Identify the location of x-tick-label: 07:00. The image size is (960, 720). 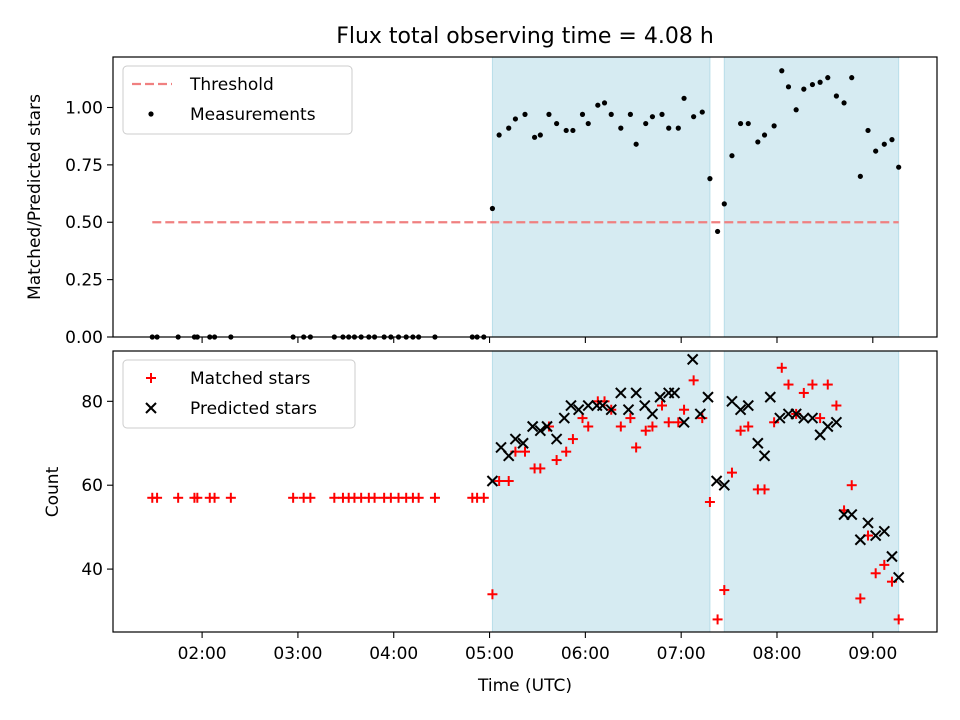
(681, 654).